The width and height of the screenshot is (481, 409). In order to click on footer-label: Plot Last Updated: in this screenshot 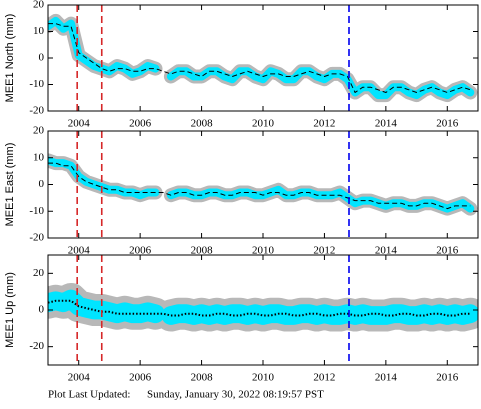, I will do `click(89, 395)`.